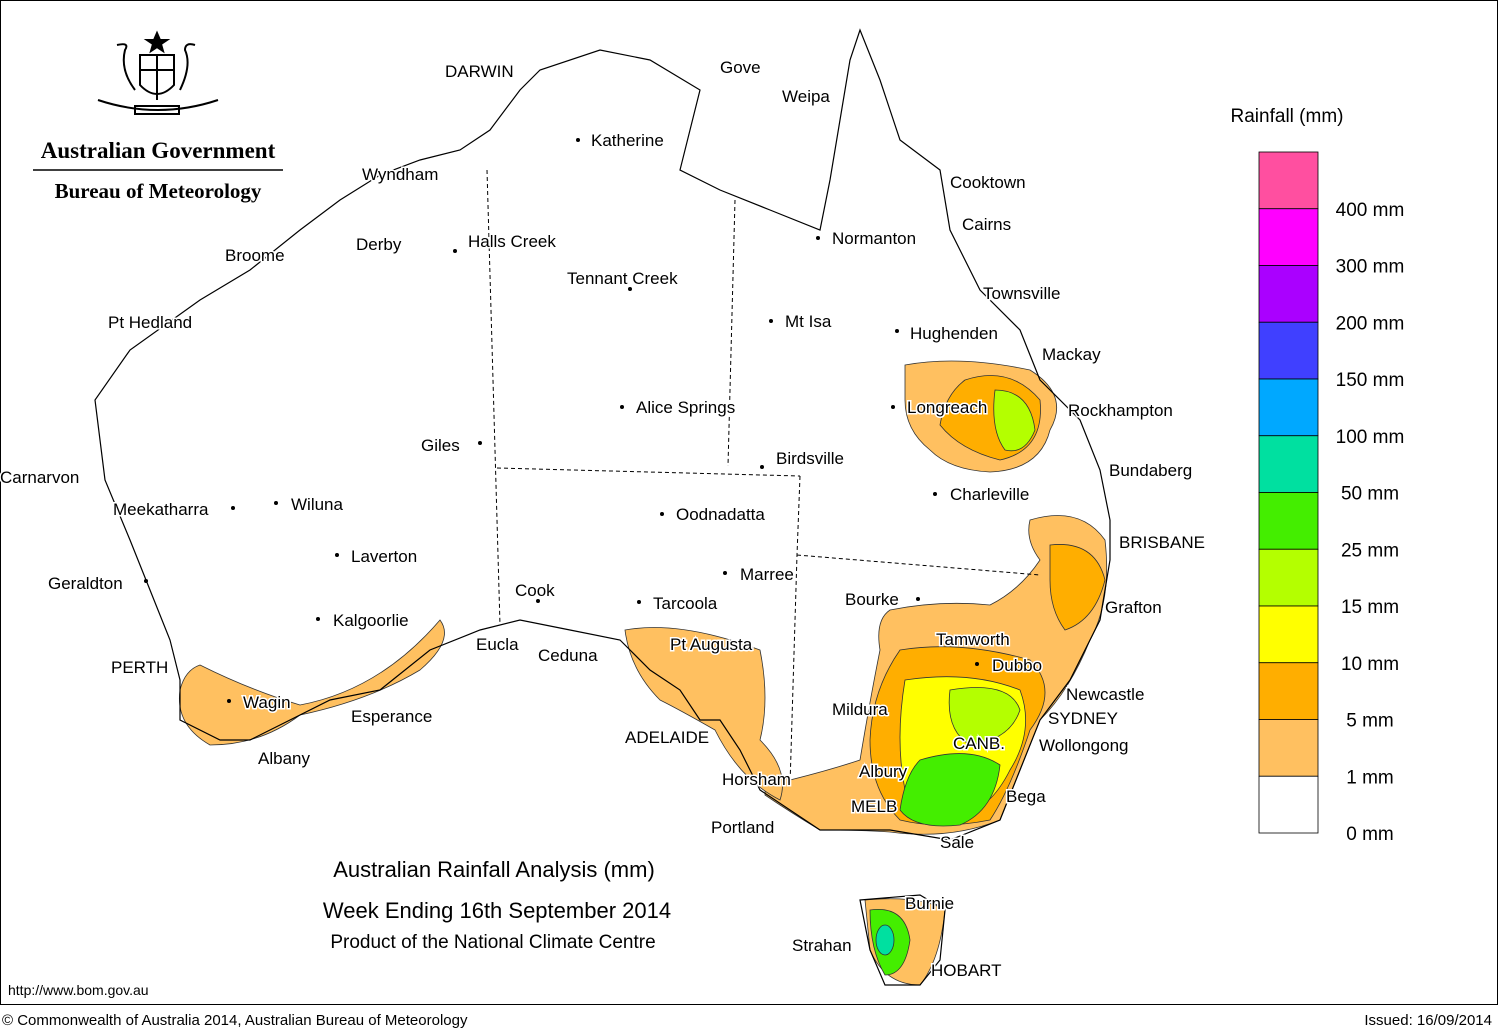  Describe the element at coordinates (1287, 116) in the screenshot. I see `legend-title: Rainfall (mm)` at that location.